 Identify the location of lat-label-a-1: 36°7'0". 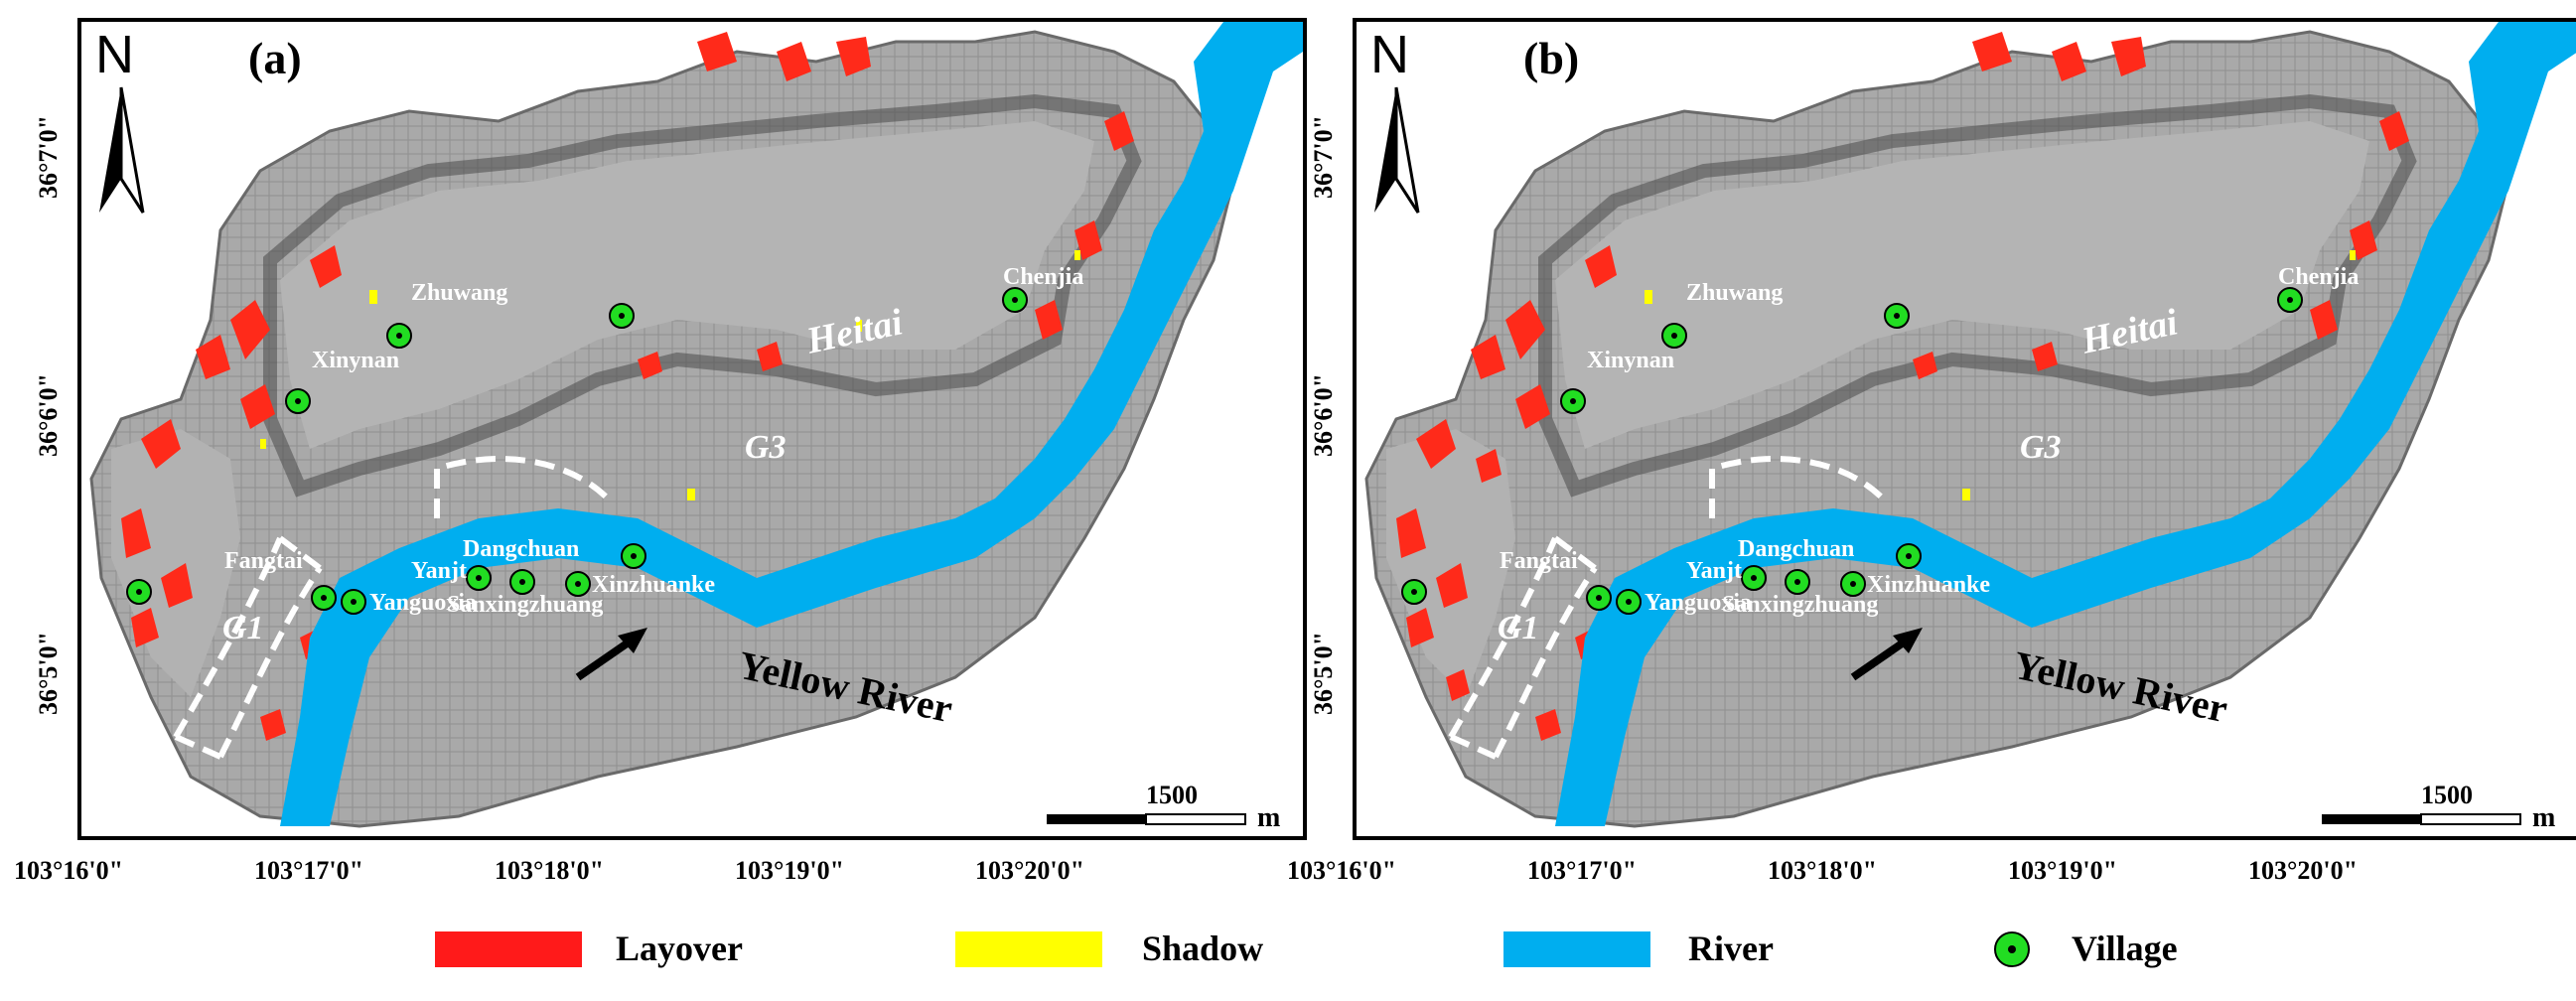
(48, 156).